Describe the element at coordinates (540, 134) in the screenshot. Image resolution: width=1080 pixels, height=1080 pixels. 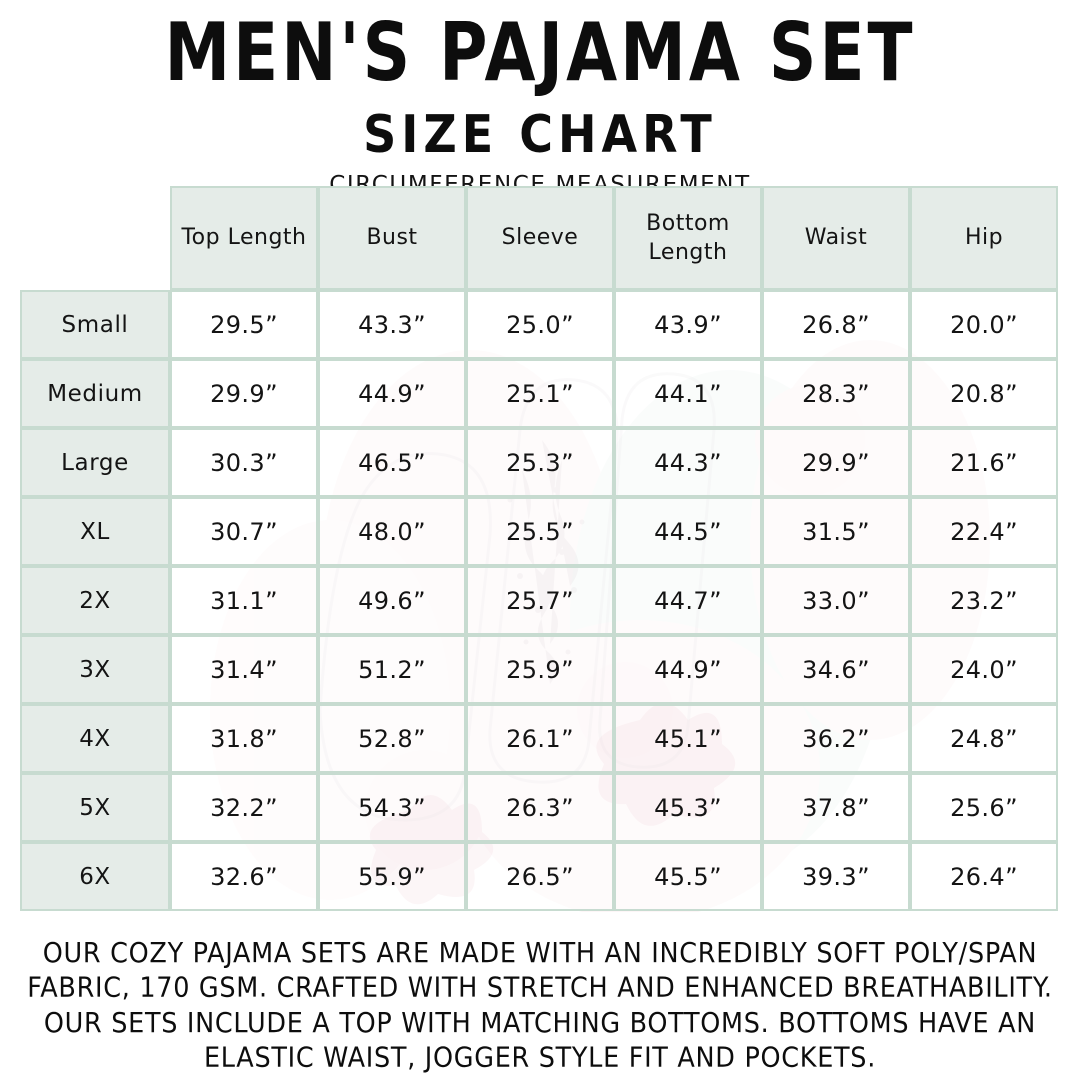
I see `page-subtitle: SIZE CHART` at that location.